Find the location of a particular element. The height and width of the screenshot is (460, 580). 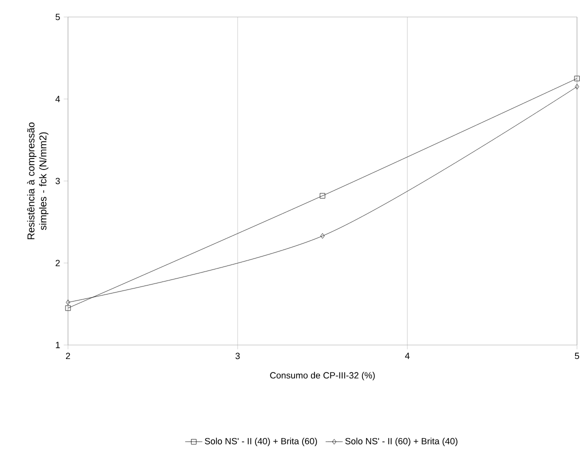

legend-label: Solo NS' - II (40) + Brita (60) is located at coordinates (260, 442).